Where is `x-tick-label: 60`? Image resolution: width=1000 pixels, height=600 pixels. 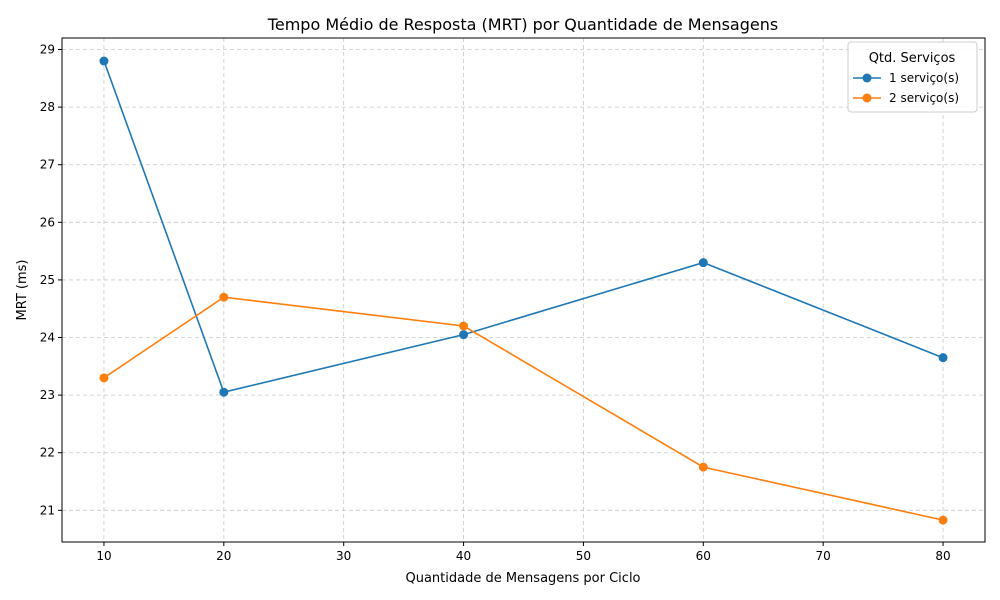 x-tick-label: 60 is located at coordinates (703, 556).